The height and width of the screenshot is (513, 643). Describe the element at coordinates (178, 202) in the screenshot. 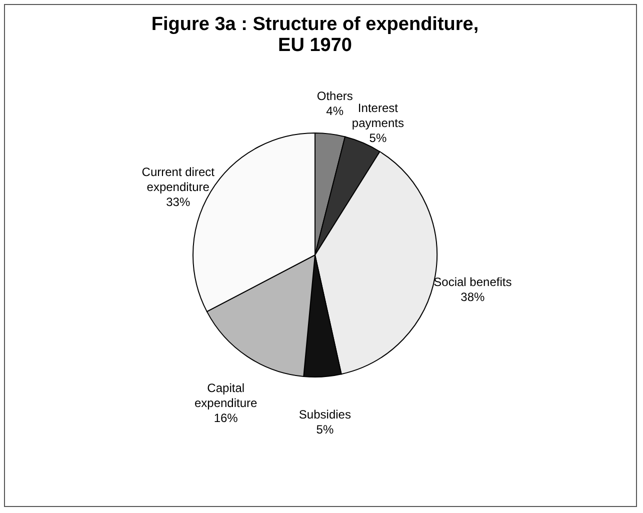

I see `data-label: 33%` at that location.